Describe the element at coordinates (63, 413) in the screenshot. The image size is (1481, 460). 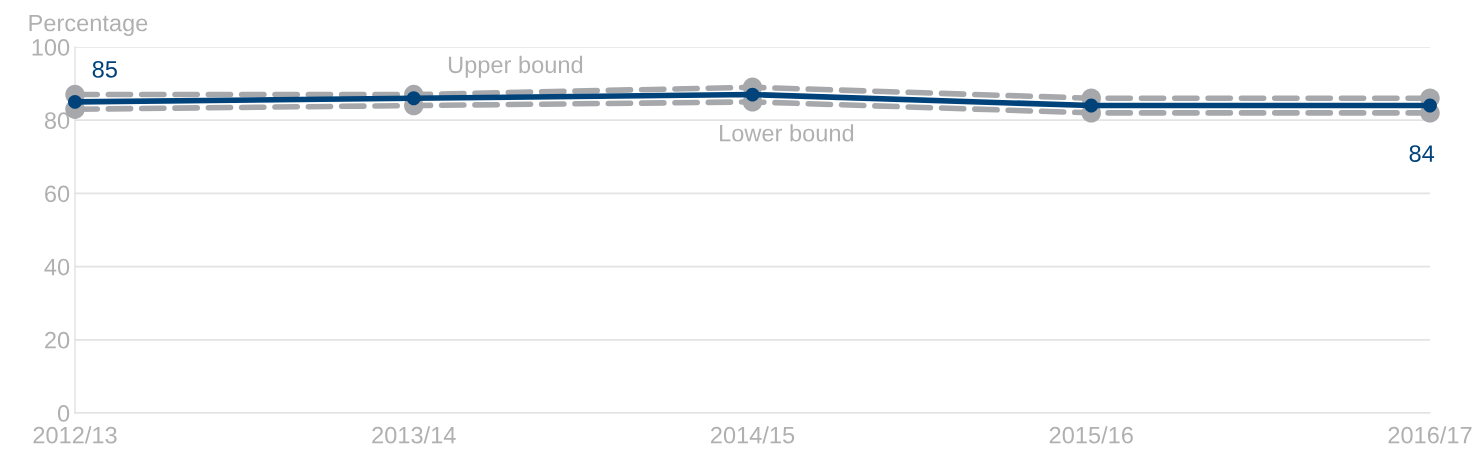
I see `y-tick-label: 0` at that location.